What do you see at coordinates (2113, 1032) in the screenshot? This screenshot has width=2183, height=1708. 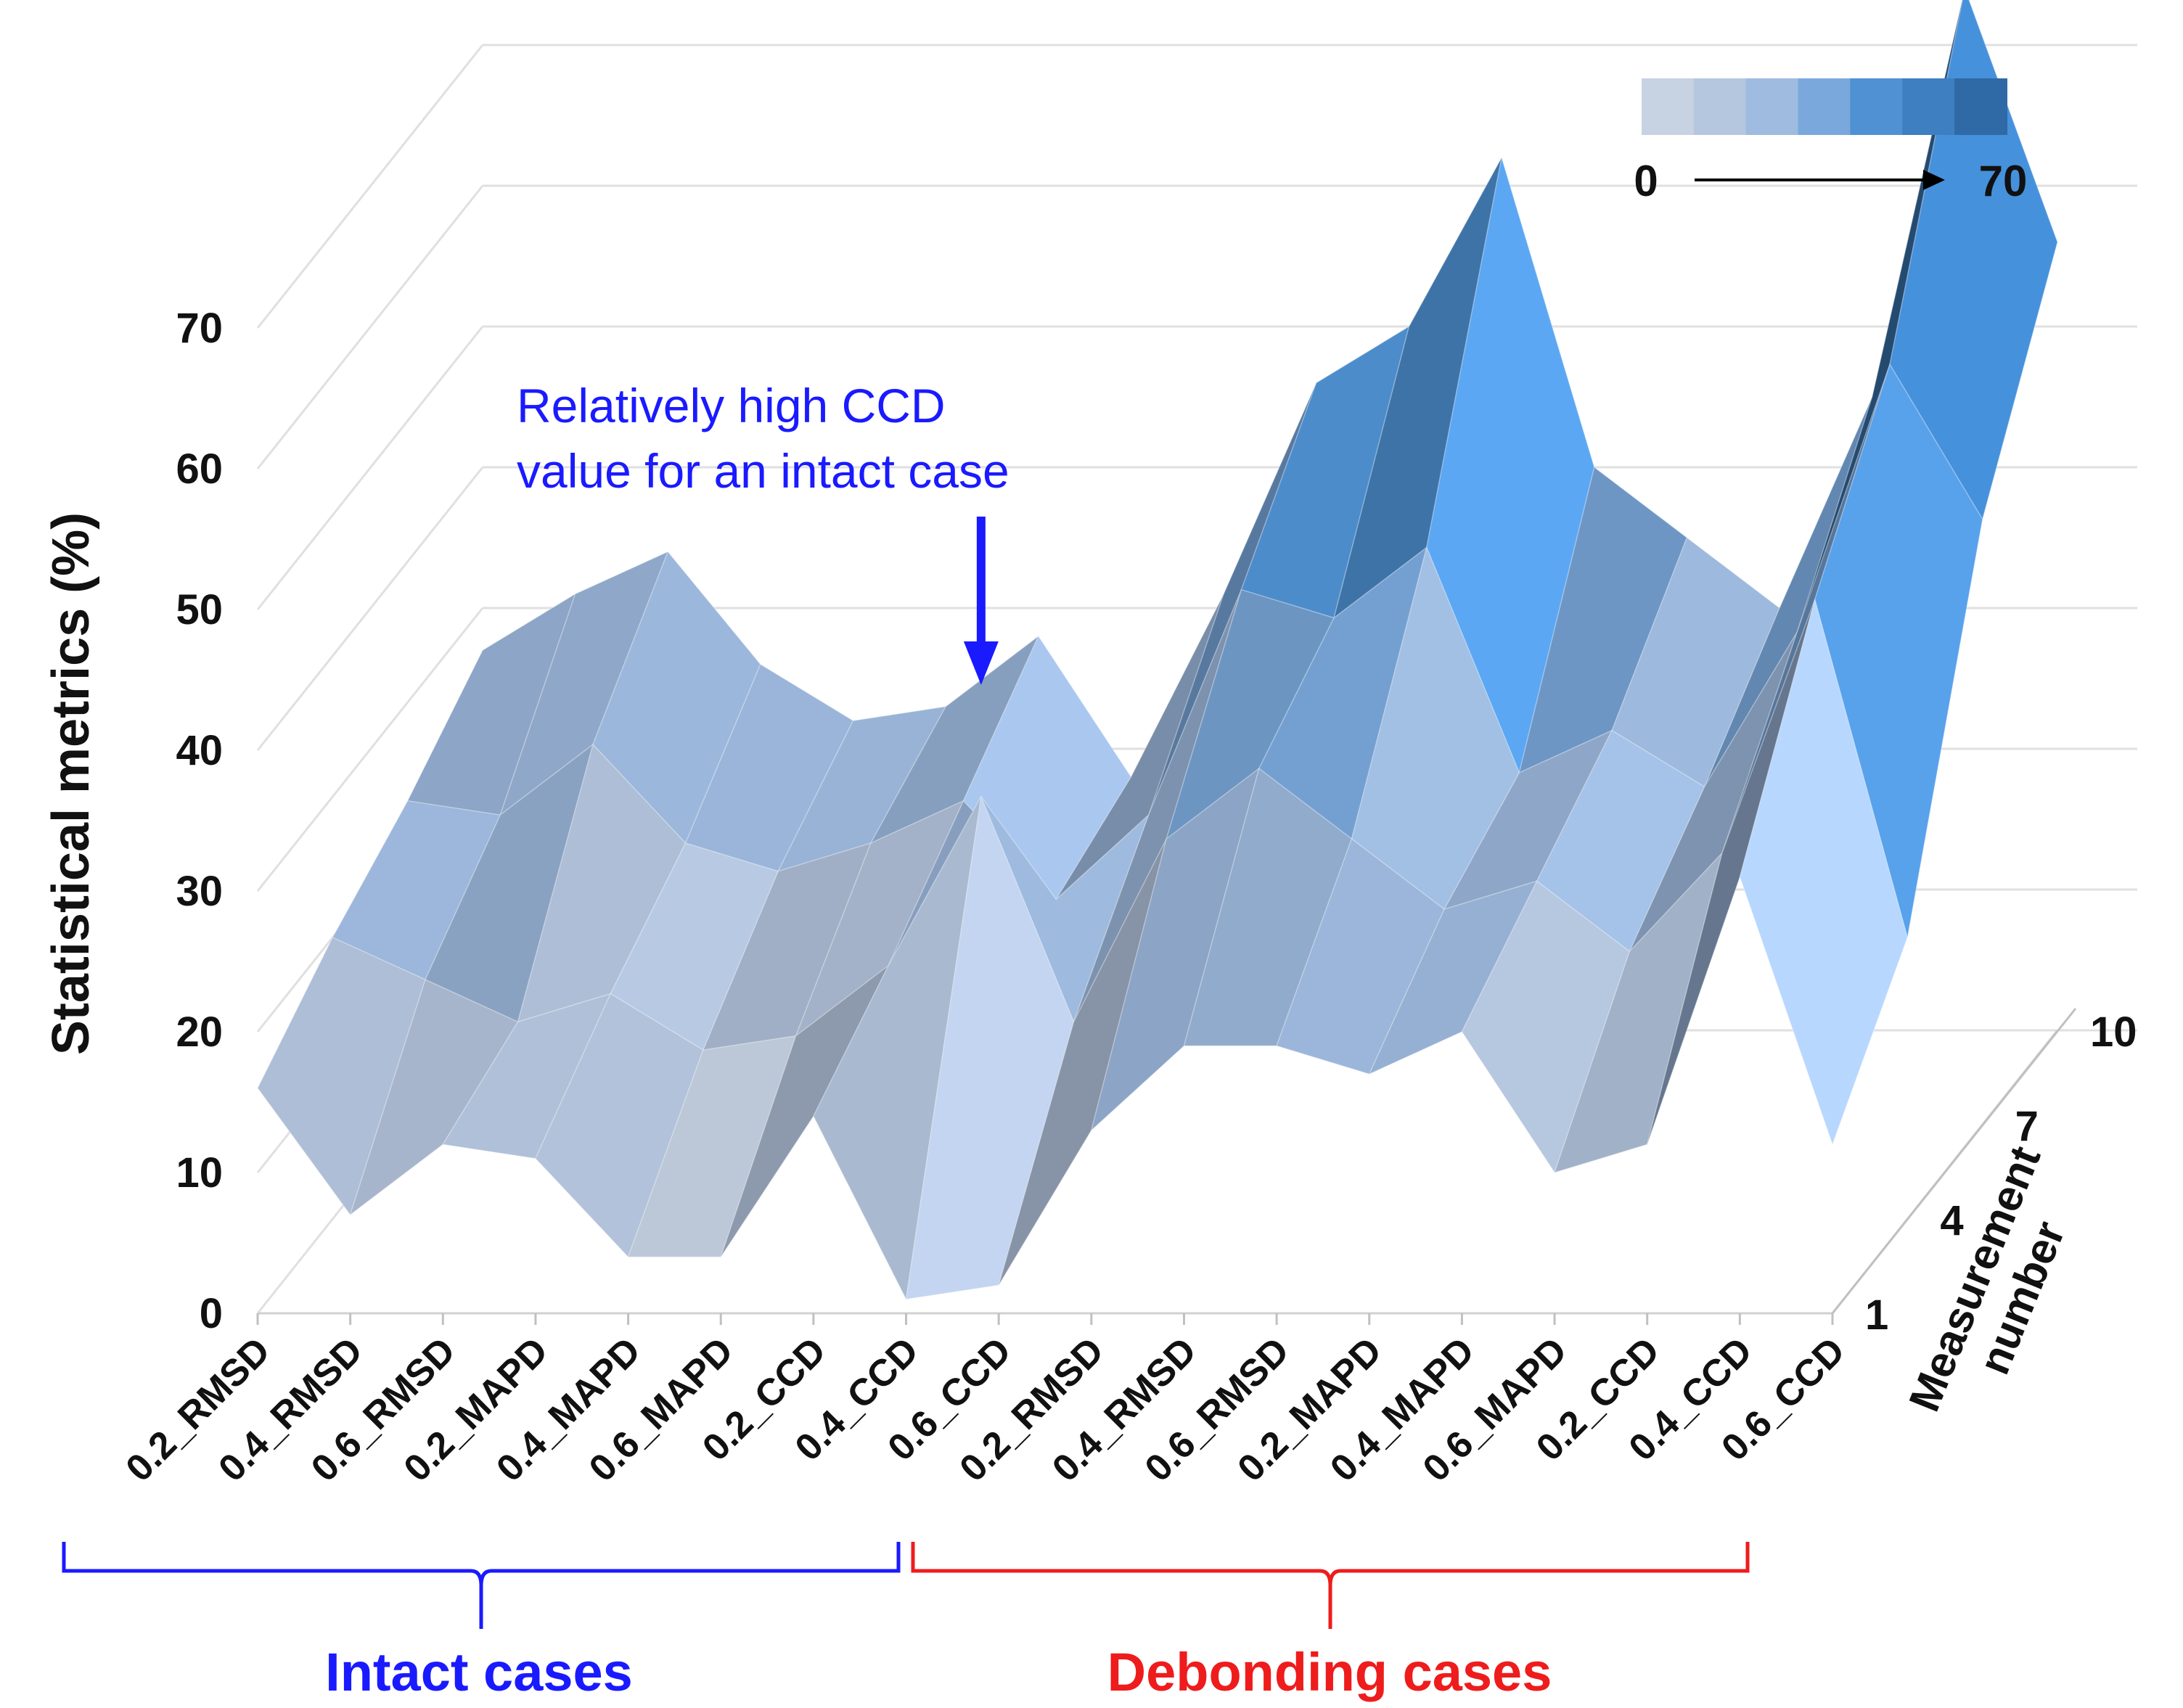 I see `depth-tick-label-10: 10` at bounding box center [2113, 1032].